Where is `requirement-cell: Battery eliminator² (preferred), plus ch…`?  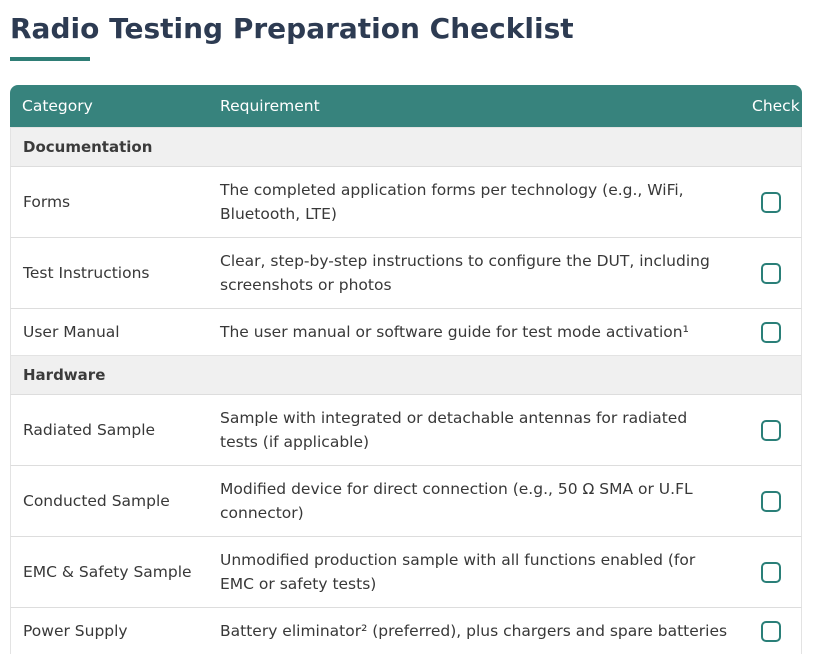 requirement-cell: Battery eliminator² (preferred), plus ch… is located at coordinates (474, 630).